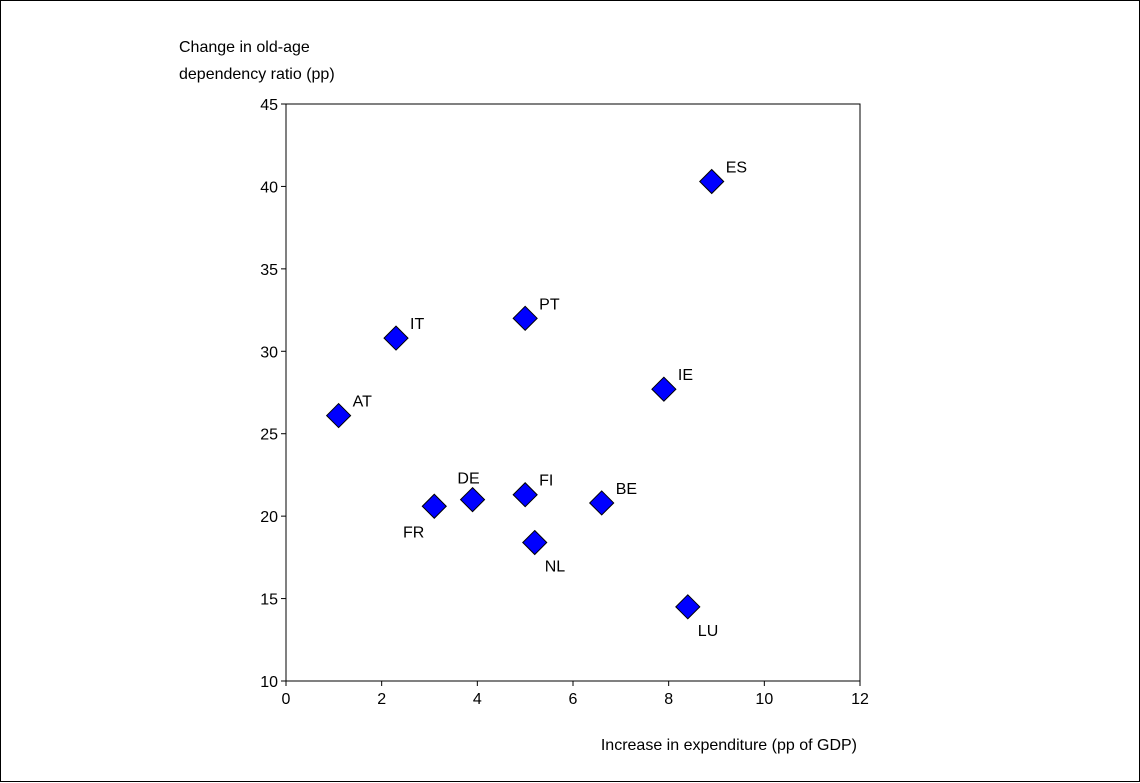 Image resolution: width=1140 pixels, height=783 pixels. What do you see at coordinates (257, 74) in the screenshot?
I see `y-axis-label-line-2: dependency ratio (pp)` at bounding box center [257, 74].